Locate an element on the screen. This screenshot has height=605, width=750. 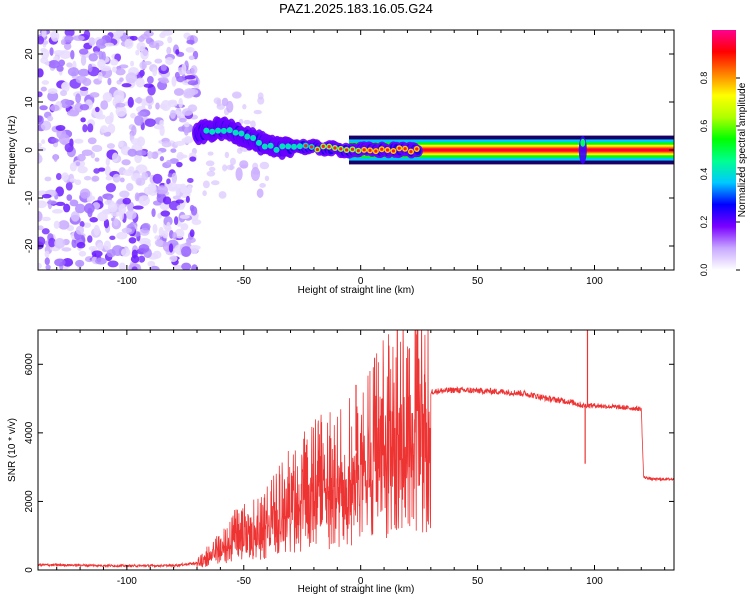
snr-xlabel: Height of straight line (km) is located at coordinates (356, 589).